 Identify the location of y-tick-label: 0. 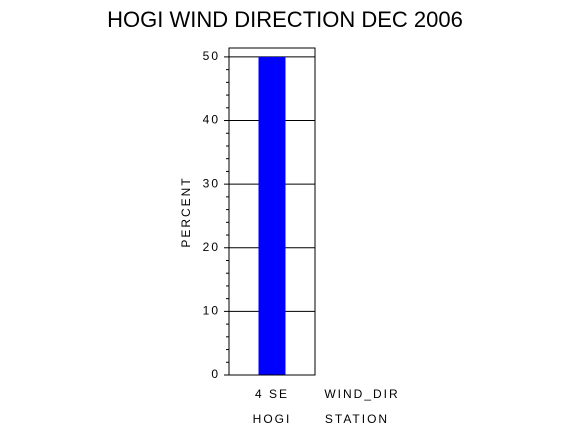
(215, 374).